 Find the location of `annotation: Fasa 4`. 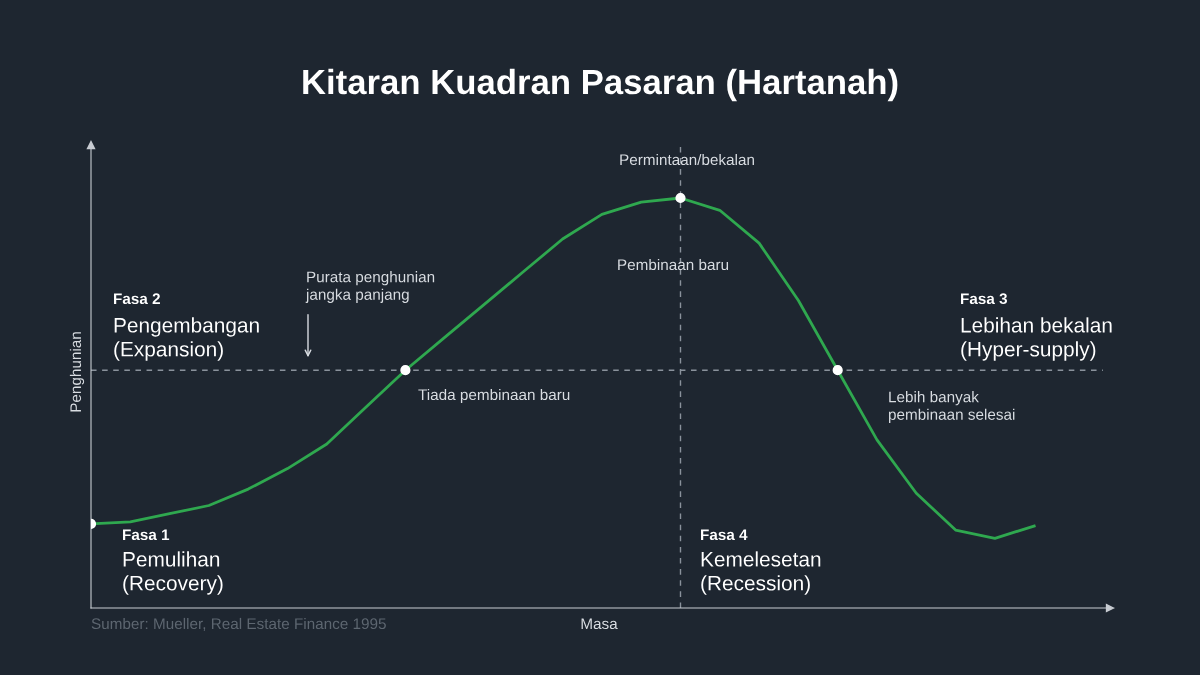

annotation: Fasa 4 is located at coordinates (724, 535).